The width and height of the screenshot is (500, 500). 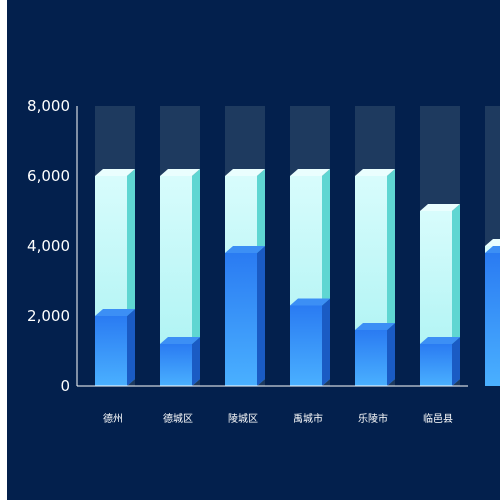 What do you see at coordinates (48, 246) in the screenshot?
I see `y-tick-label: 4,000` at bounding box center [48, 246].